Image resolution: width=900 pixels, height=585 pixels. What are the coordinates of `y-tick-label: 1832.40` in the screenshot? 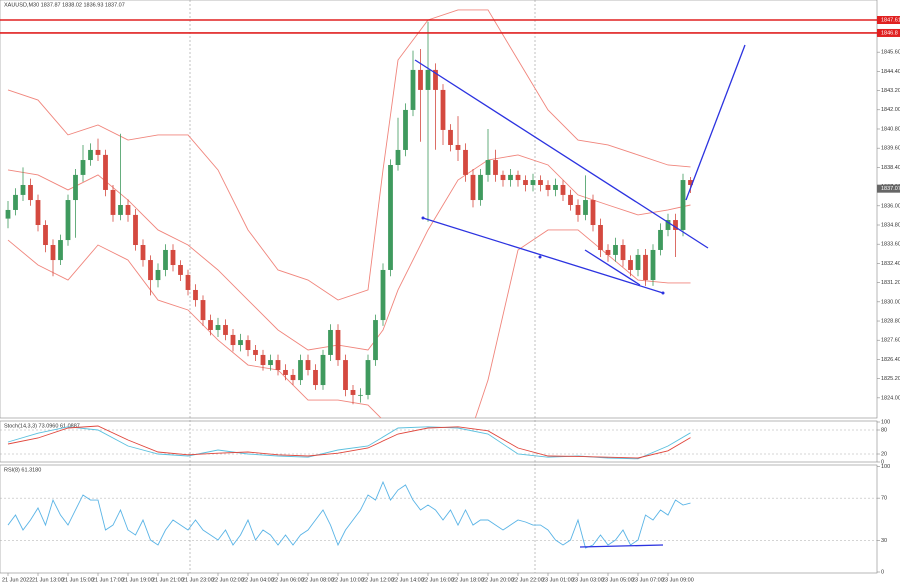 It's located at (890, 264).